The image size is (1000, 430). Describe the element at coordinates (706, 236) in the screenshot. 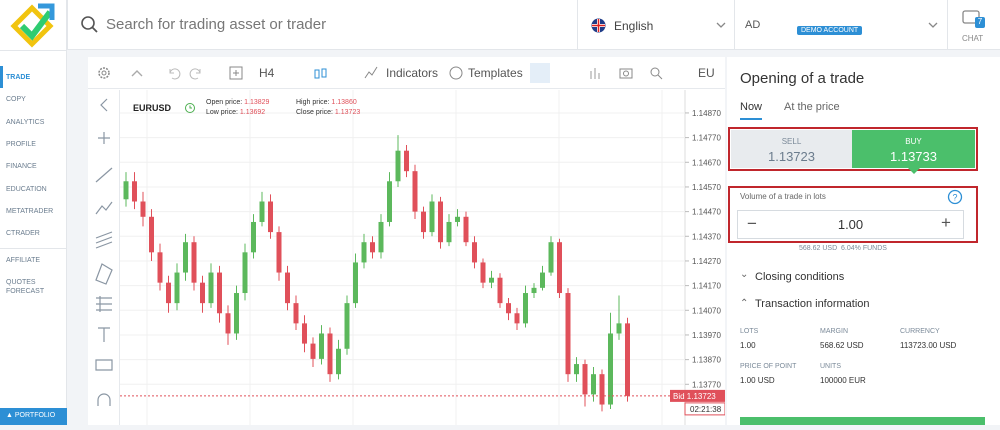

I see `y-tick-label: 1.14370` at that location.